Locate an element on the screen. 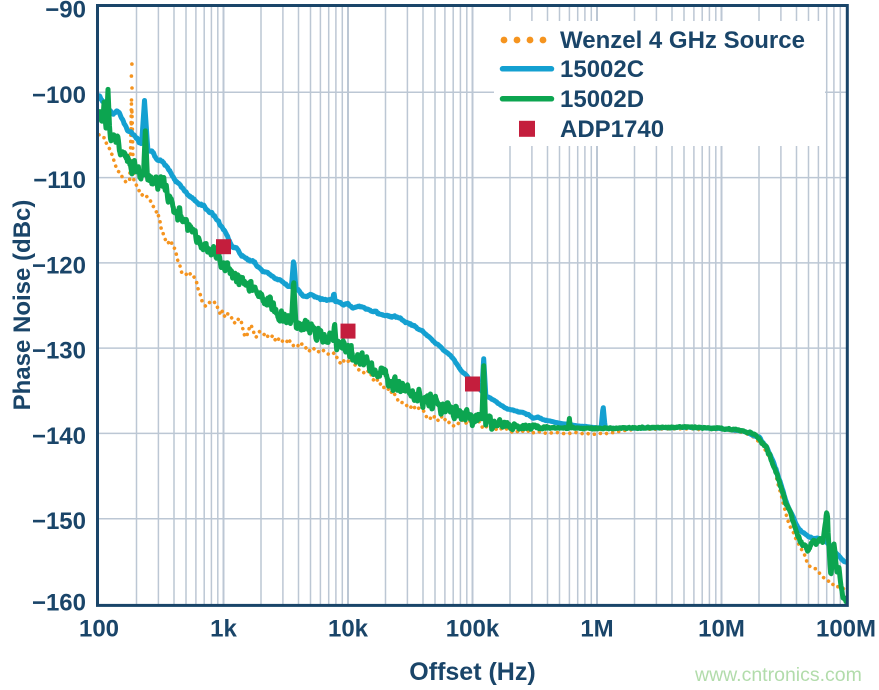 The image size is (879, 690). svg-text: 15002D is located at coordinates (602, 99).